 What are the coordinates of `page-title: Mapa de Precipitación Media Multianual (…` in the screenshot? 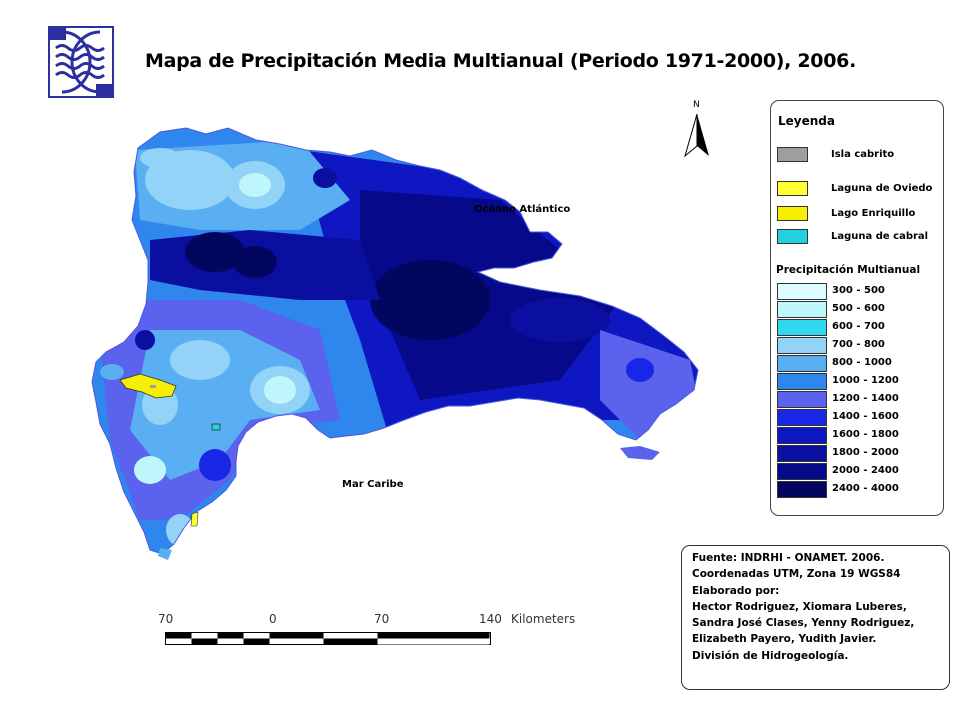 It's located at (500, 61).